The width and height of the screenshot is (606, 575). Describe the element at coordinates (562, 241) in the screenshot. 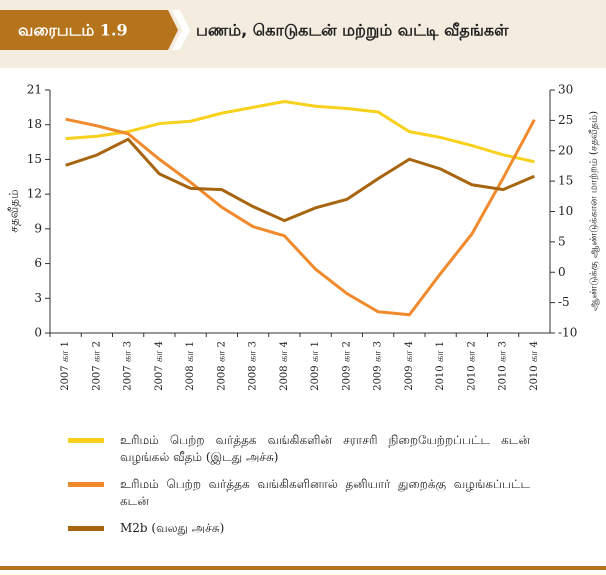

I see `y2-tick-label: 5` at that location.